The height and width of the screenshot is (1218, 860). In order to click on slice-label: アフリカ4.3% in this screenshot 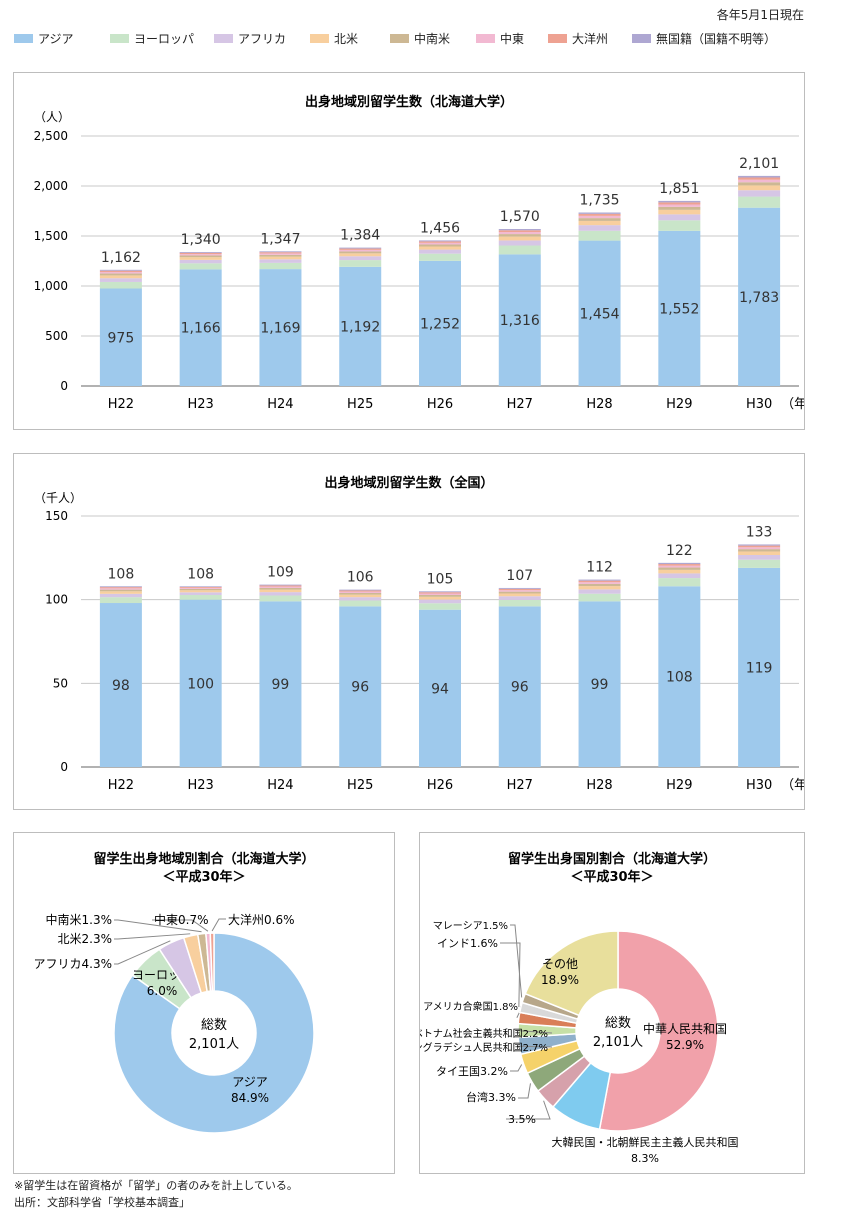, I will do `click(73, 964)`.